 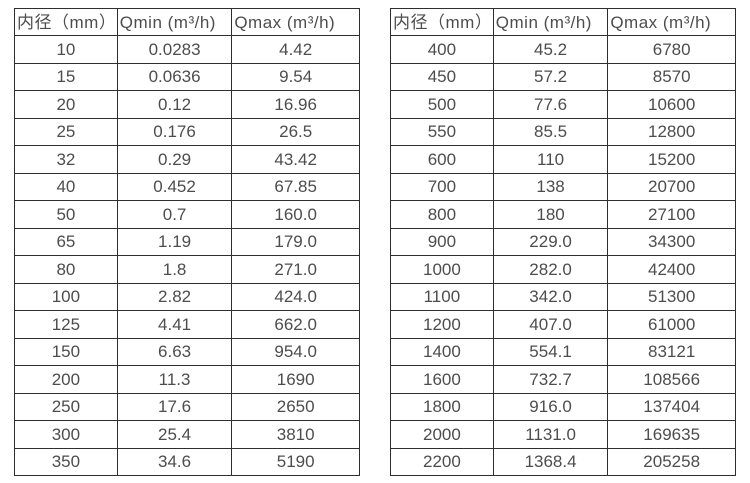 I want to click on table-cell: 138, so click(x=550, y=186).